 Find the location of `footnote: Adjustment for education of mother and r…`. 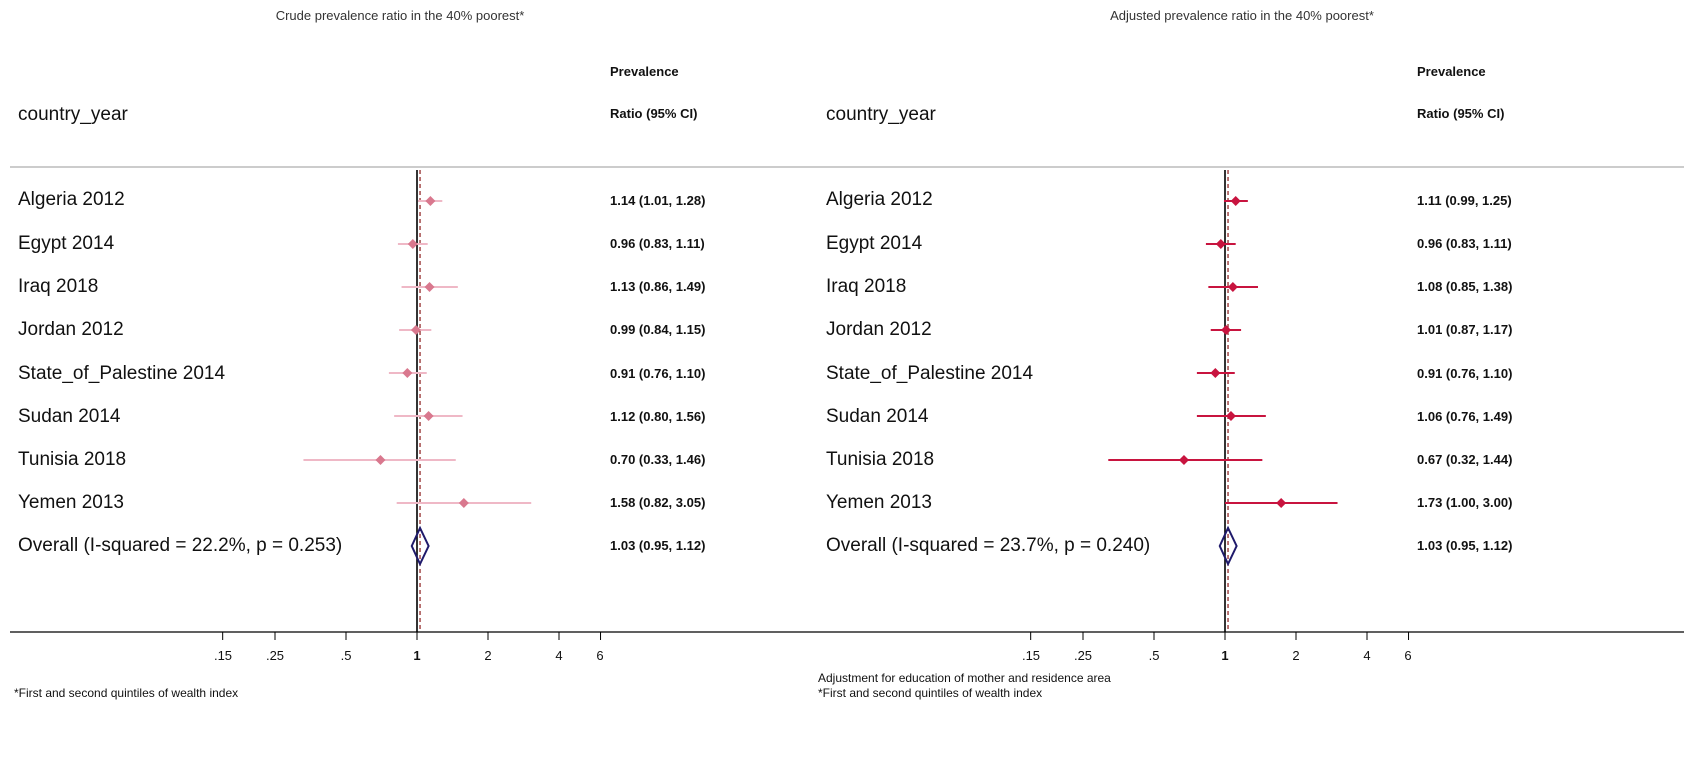

footnote: Adjustment for education of mother and r… is located at coordinates (964, 678).